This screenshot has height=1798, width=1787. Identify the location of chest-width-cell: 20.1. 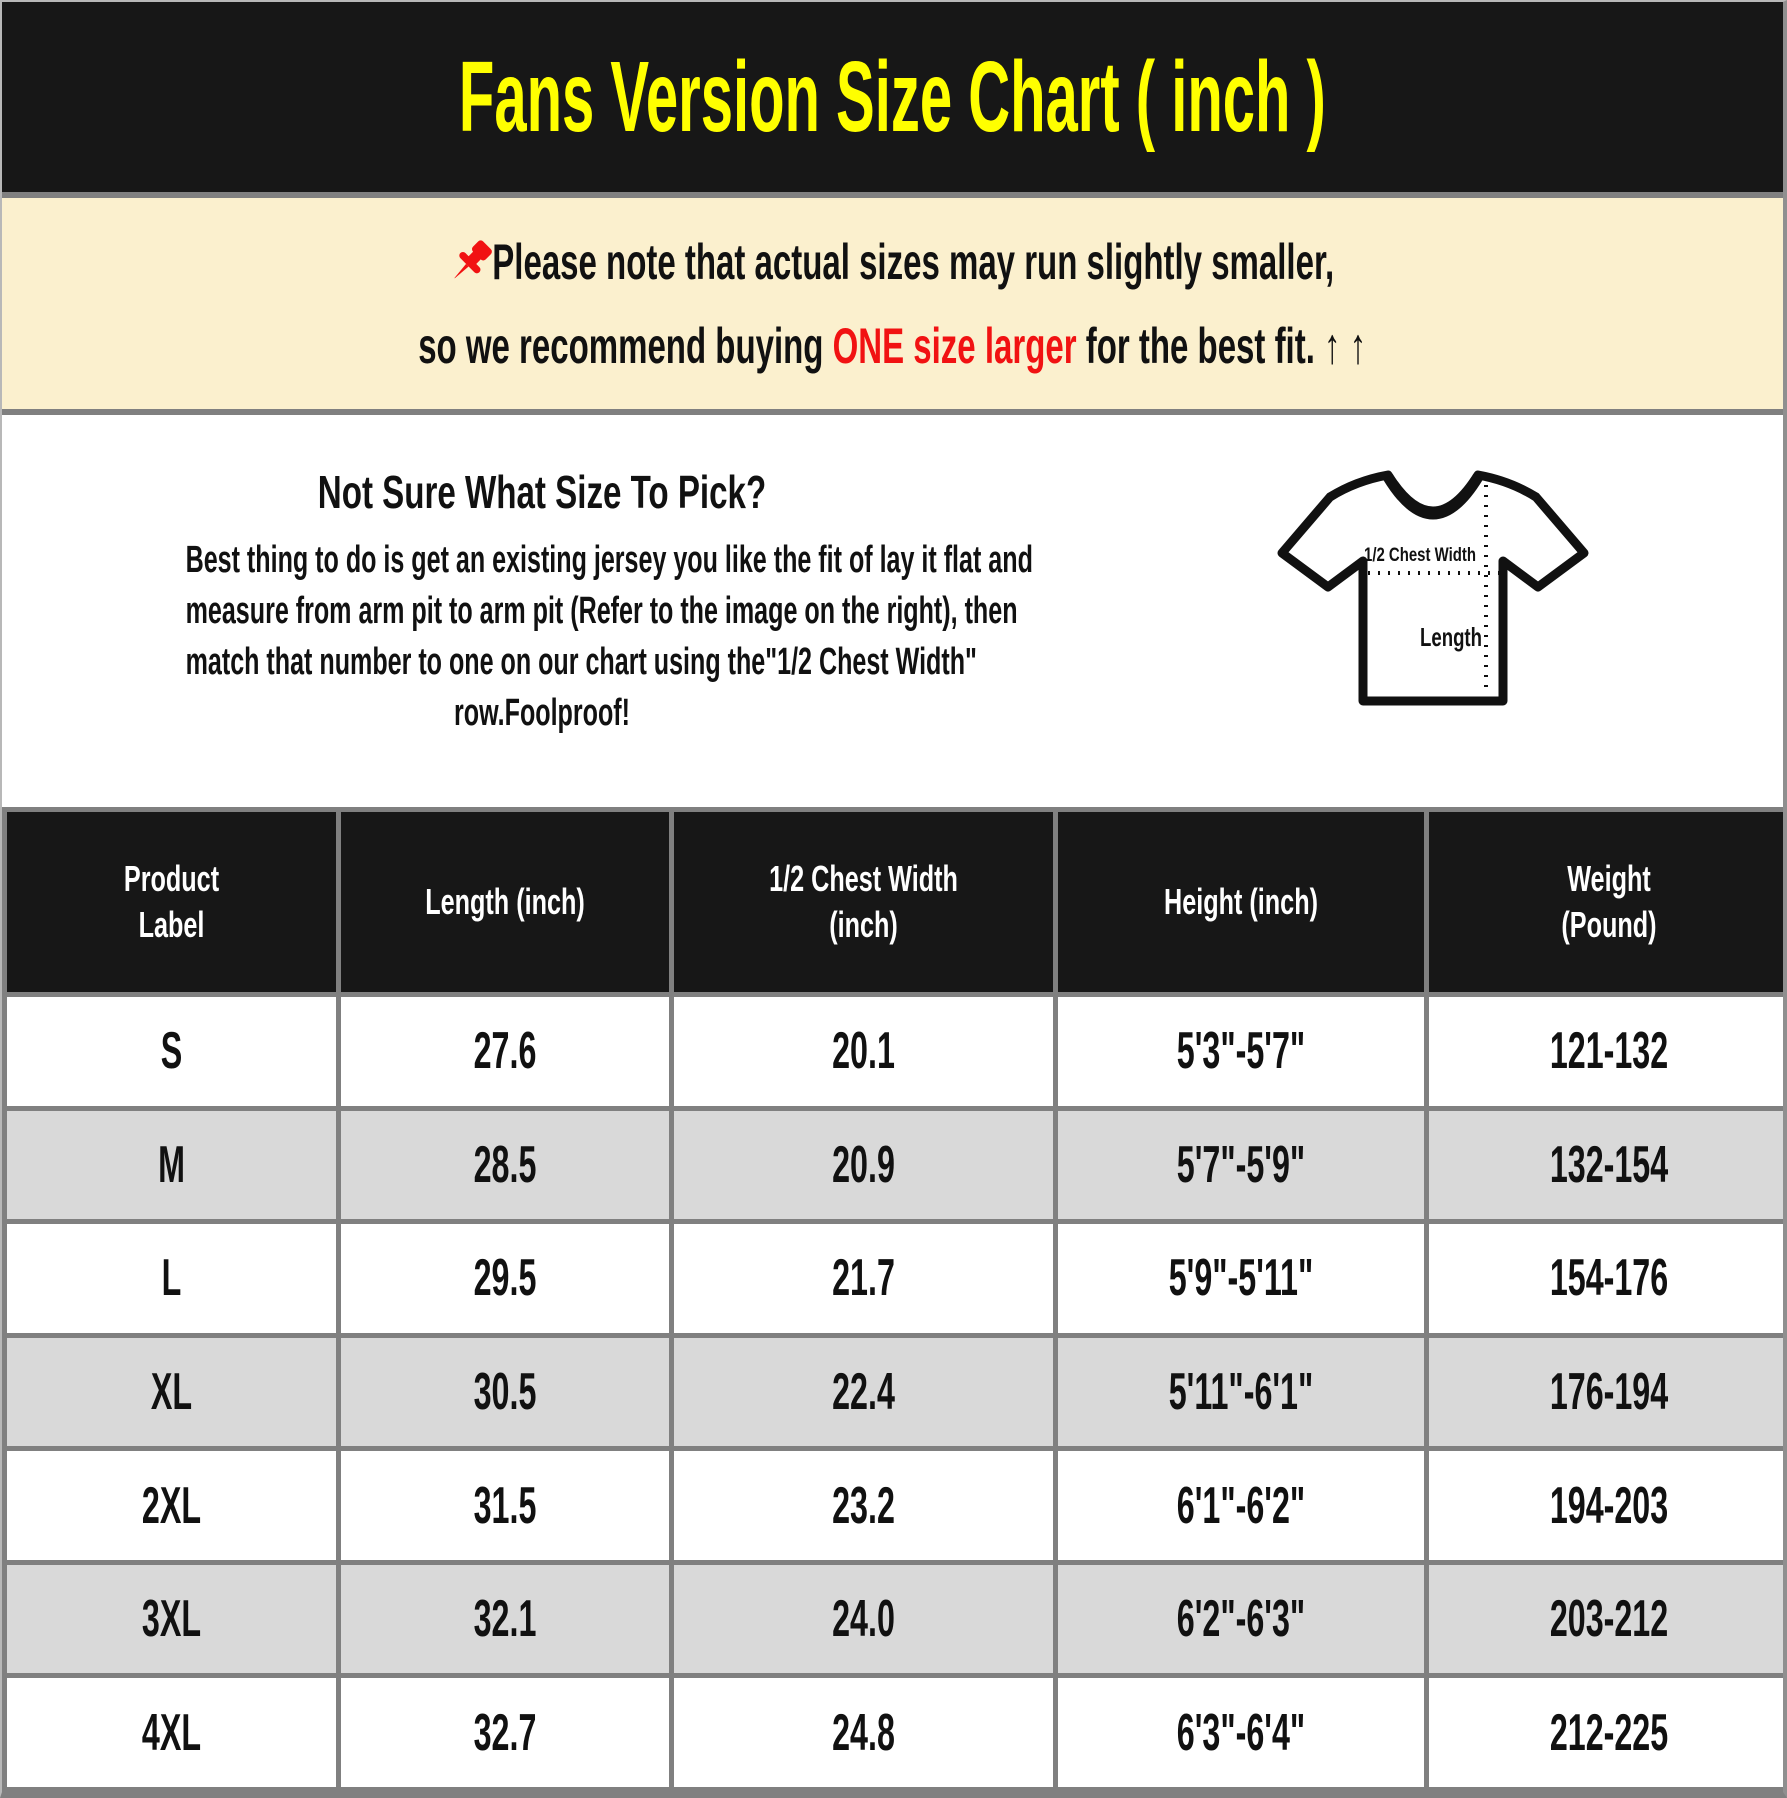
(863, 1051).